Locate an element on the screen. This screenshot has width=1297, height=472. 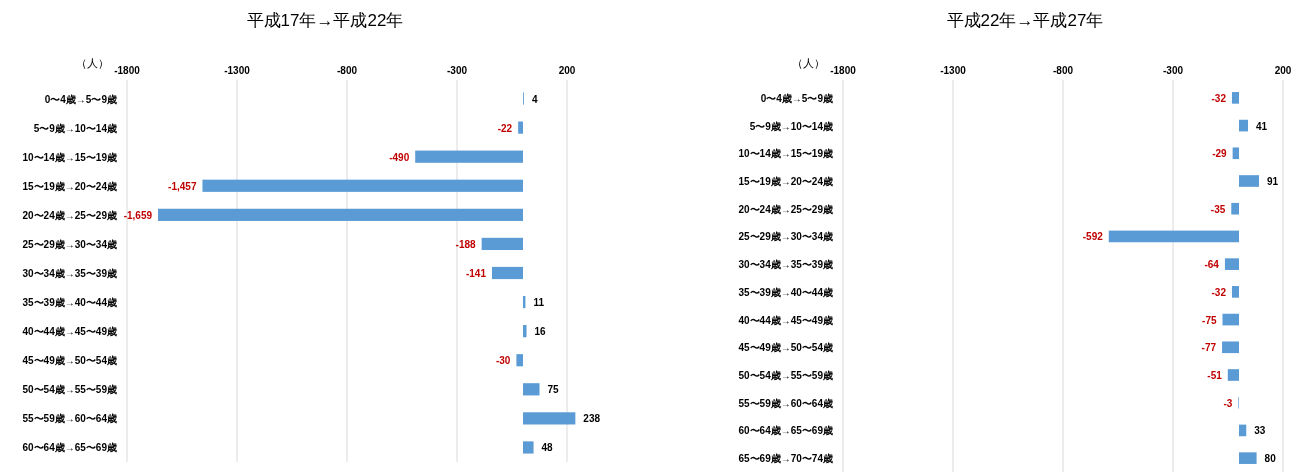
y-tick-label: 65〜69歳→70〜74歳 is located at coordinates (785, 459).